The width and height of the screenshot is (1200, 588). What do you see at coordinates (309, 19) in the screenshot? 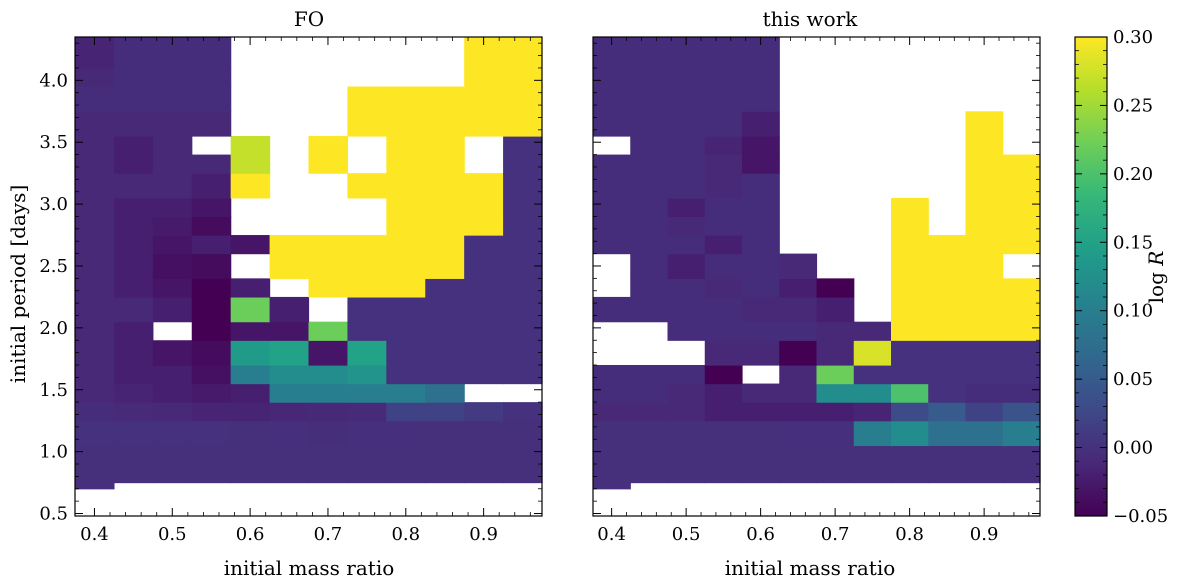
I see `panel-title-fo: FO` at bounding box center [309, 19].